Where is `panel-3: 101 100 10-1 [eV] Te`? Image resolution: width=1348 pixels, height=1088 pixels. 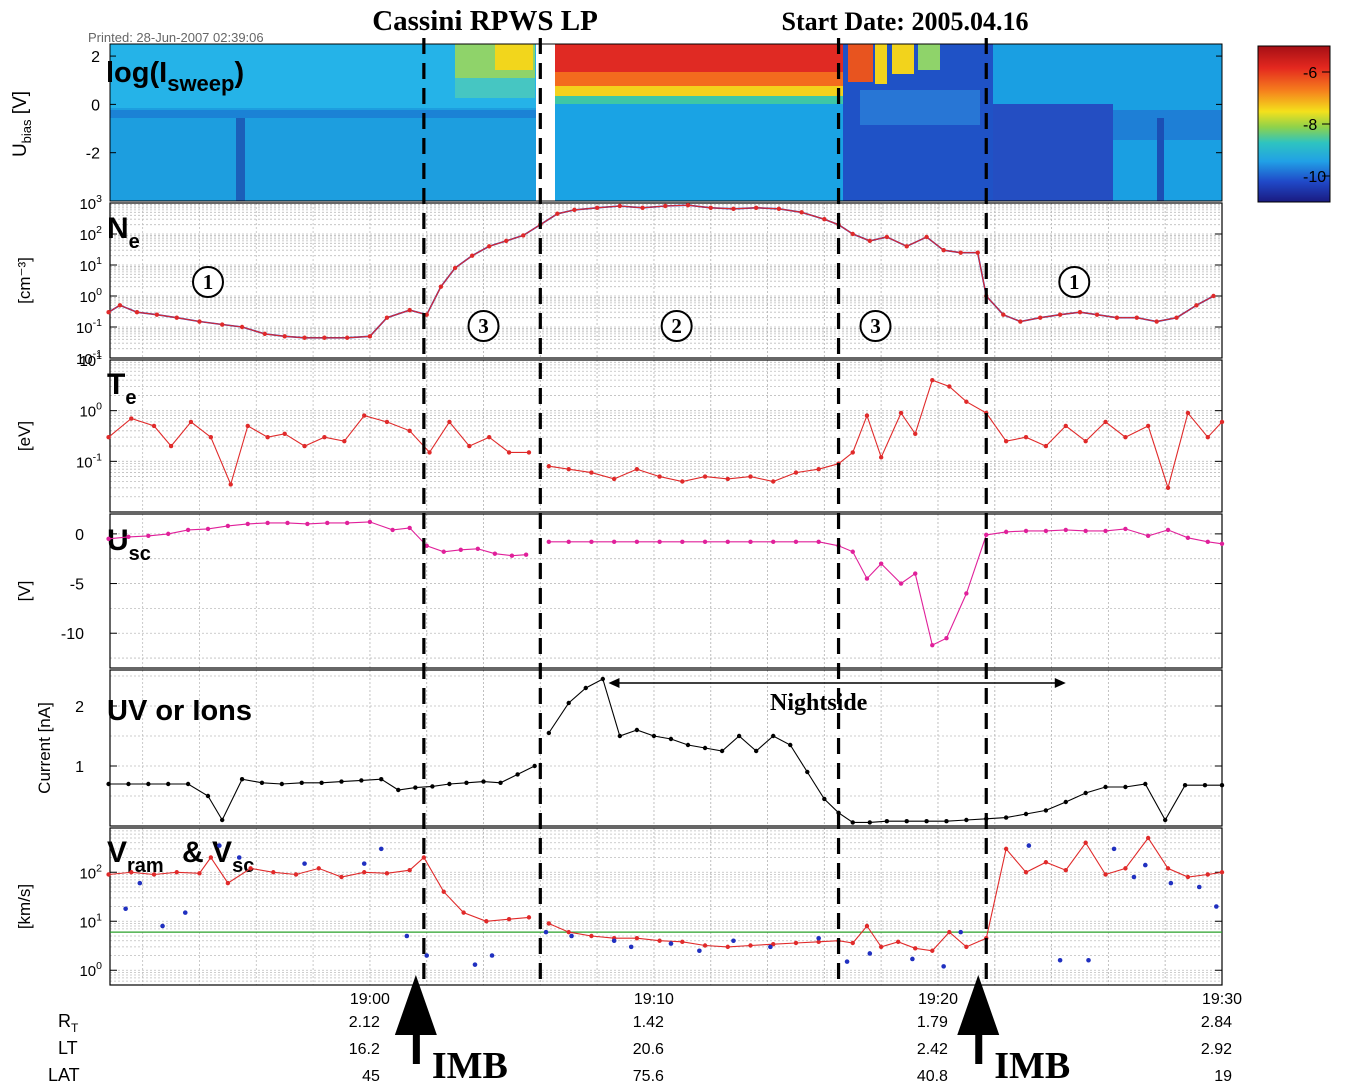 panel-3: 101 100 10-1 [eV] Te is located at coordinates (620, 431).